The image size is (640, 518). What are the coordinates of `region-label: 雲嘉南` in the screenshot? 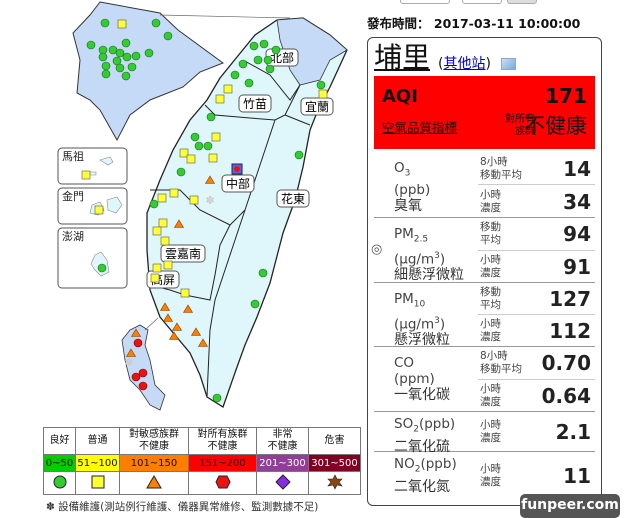 It's located at (183, 253).